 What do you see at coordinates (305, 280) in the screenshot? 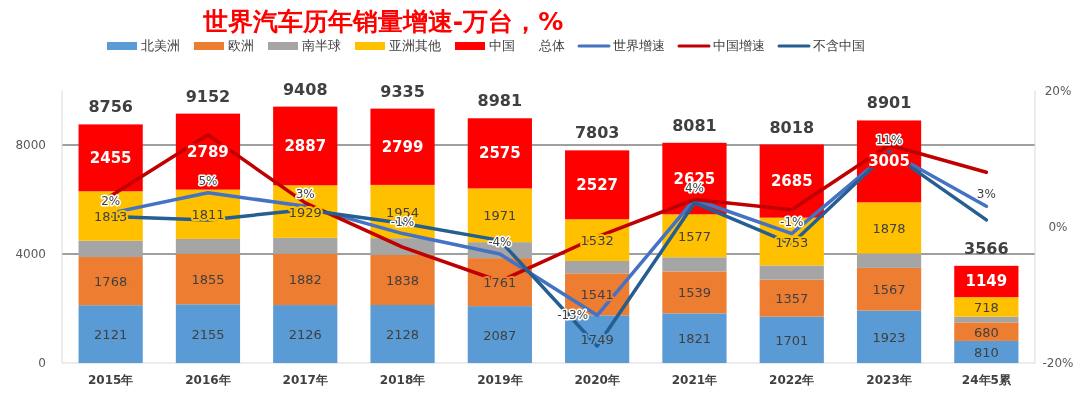
I see `data-label: 1882` at bounding box center [305, 280].